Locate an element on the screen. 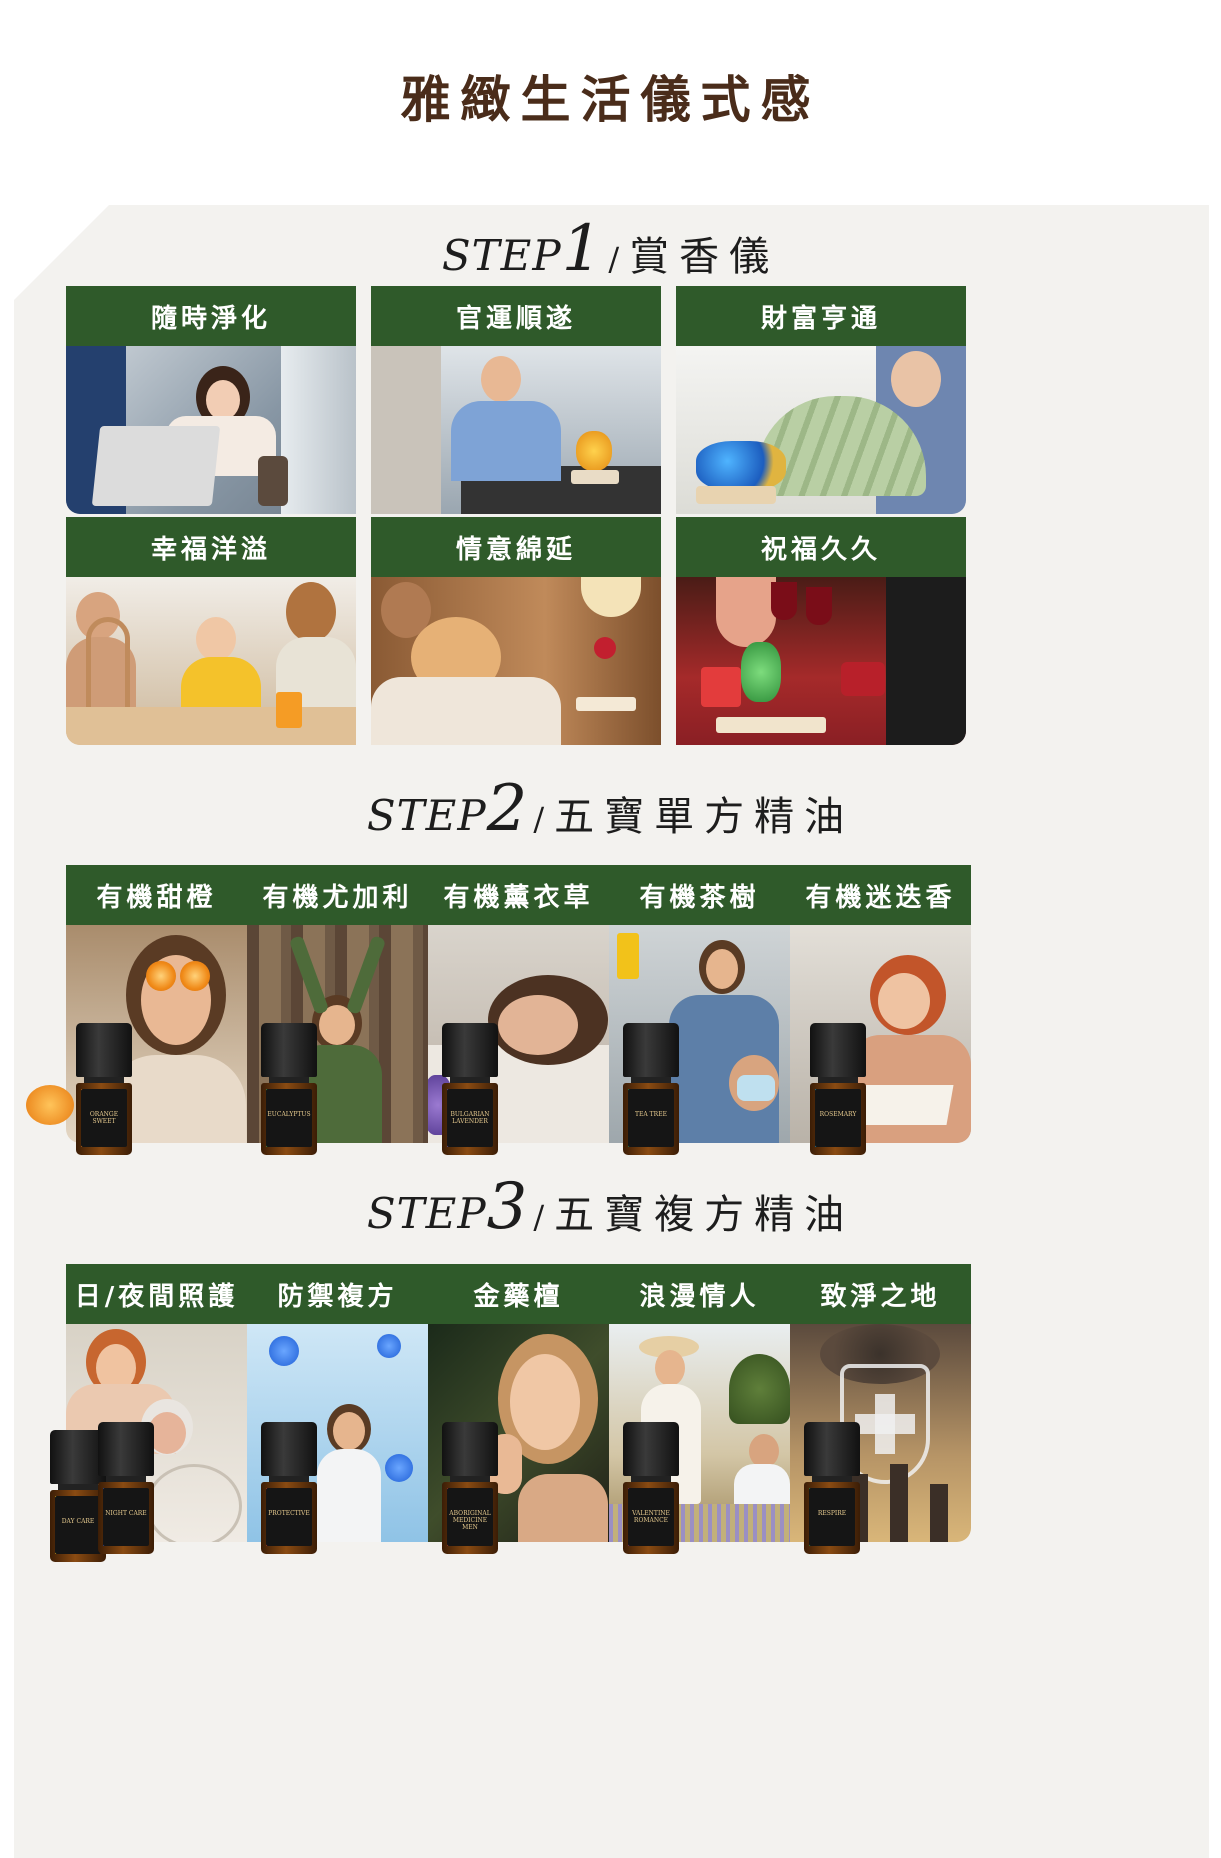  card-happiness: 幸福洋溢 is located at coordinates (211, 631).